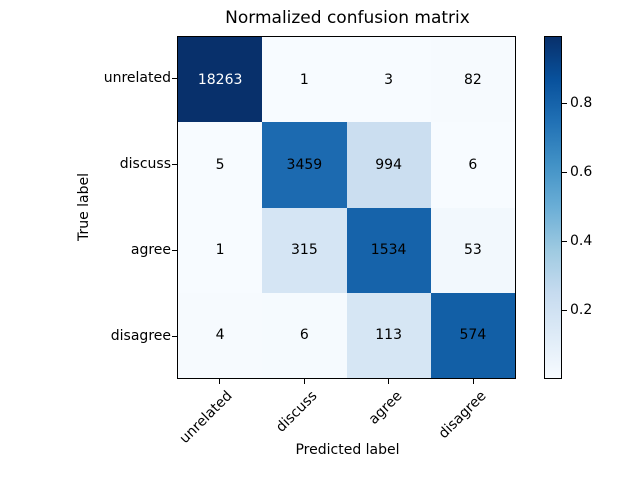 The width and height of the screenshot is (640, 480). I want to click on x-axis-label: Predicted label, so click(347, 450).